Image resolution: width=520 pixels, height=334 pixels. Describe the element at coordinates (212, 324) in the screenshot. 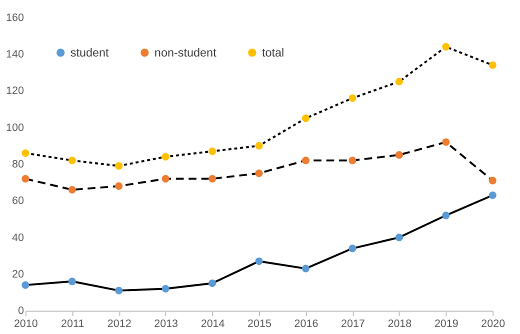

I see `x-tick-label: 2014` at that location.